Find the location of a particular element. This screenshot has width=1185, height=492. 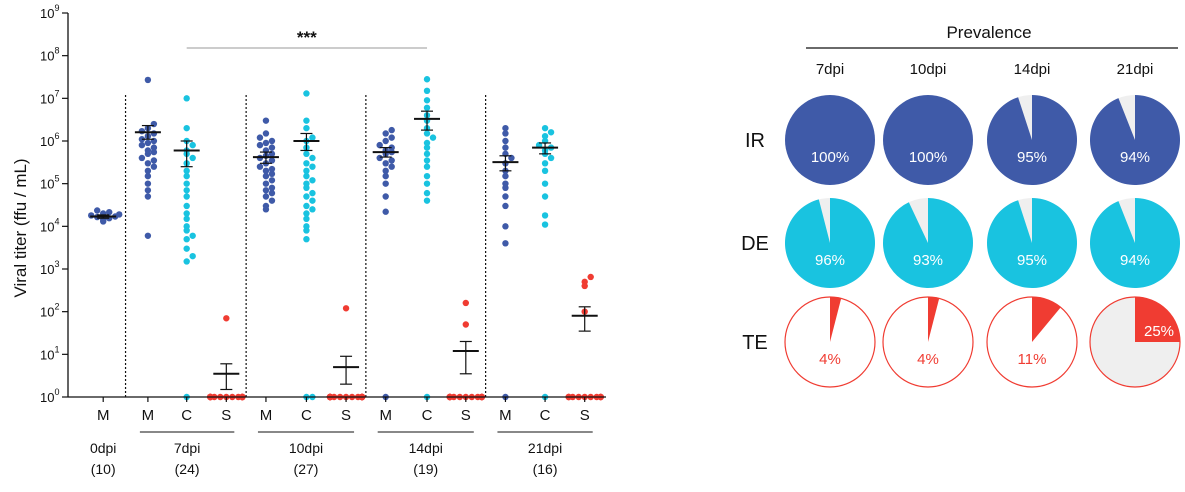

prevalence-row-label: TE is located at coordinates (755, 343).